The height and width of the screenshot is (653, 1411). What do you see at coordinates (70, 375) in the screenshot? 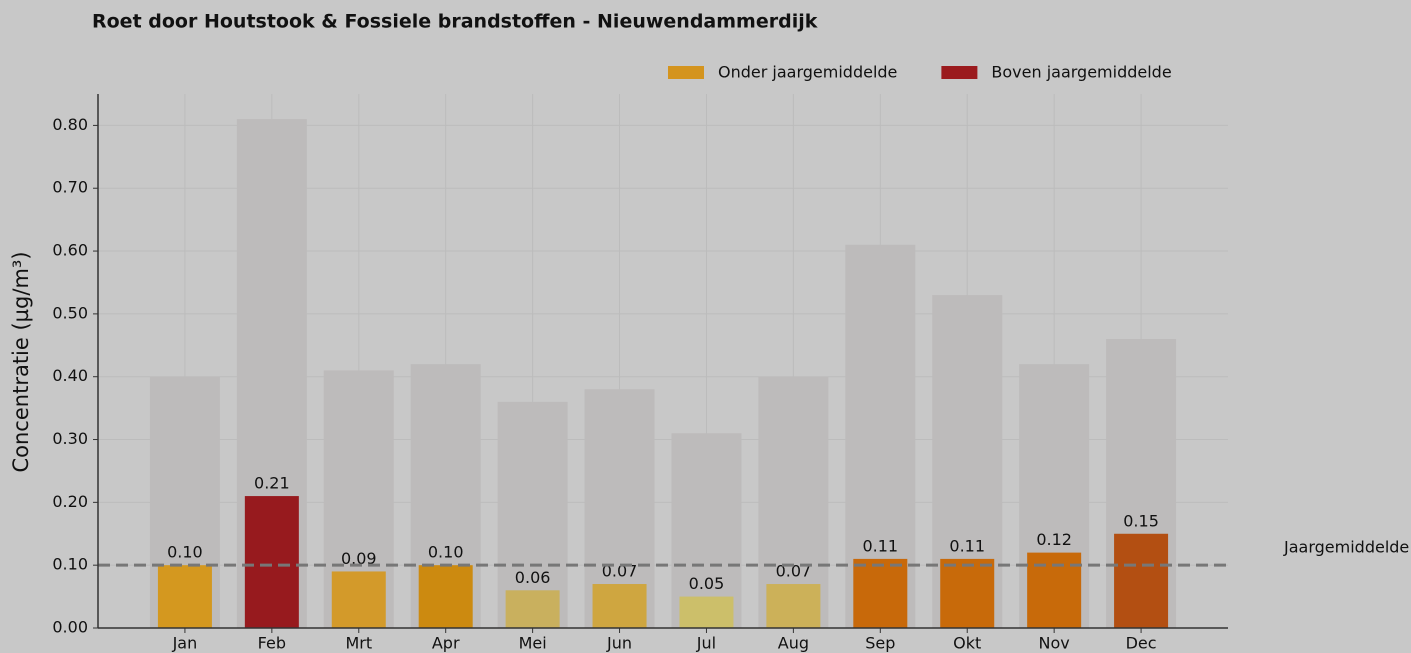
I see `y-tick-label: 0.40` at bounding box center [70, 375].